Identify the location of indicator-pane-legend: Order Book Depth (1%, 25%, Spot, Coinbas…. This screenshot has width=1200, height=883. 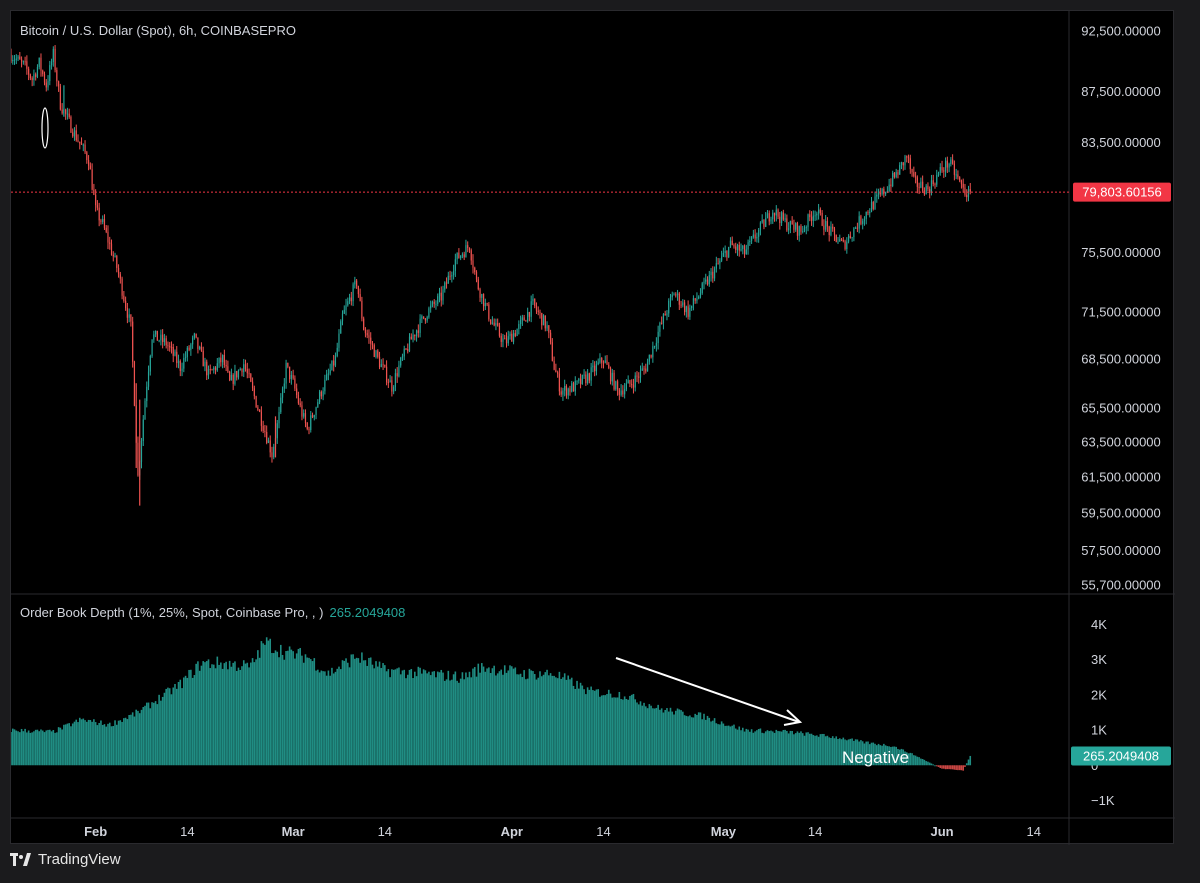
(212, 612).